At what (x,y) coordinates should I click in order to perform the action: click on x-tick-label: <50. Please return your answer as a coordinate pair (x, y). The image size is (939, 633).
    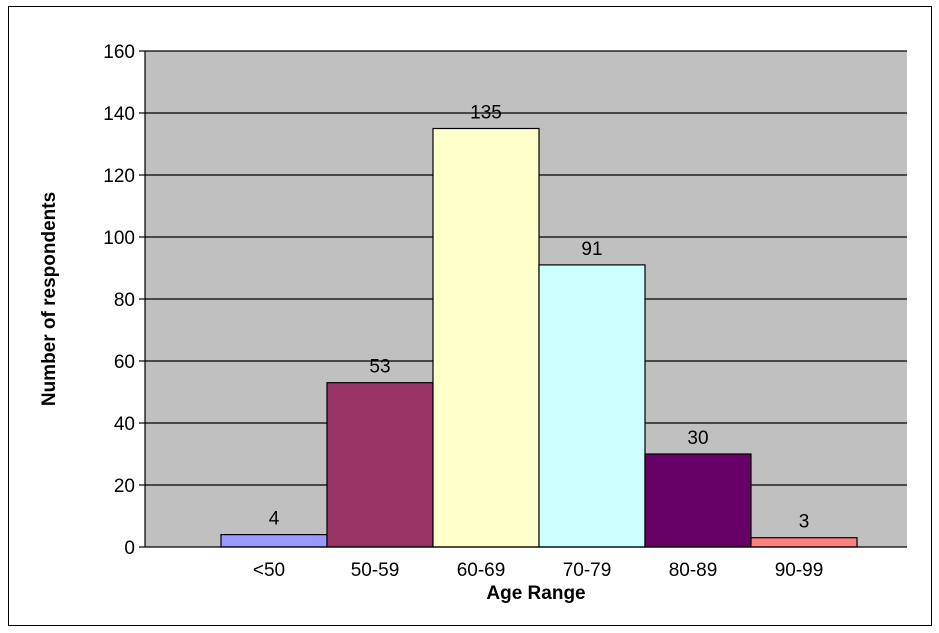
    Looking at the image, I should click on (269, 570).